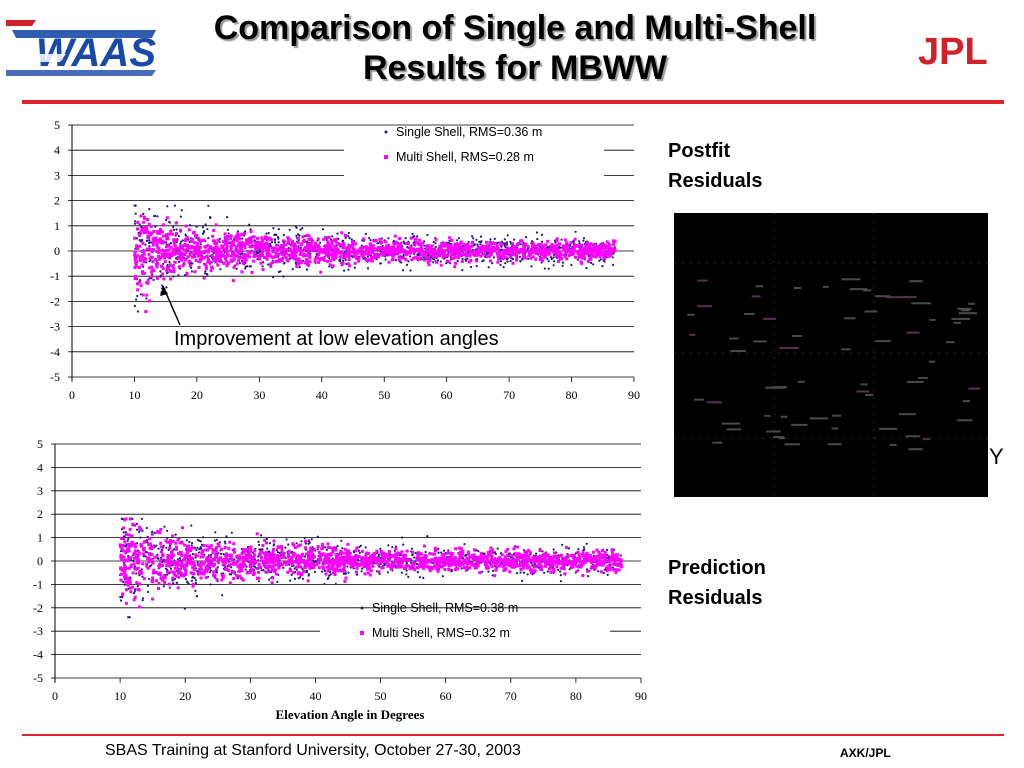 The height and width of the screenshot is (768, 1024). I want to click on y-tick-label: -3, so click(38, 631).